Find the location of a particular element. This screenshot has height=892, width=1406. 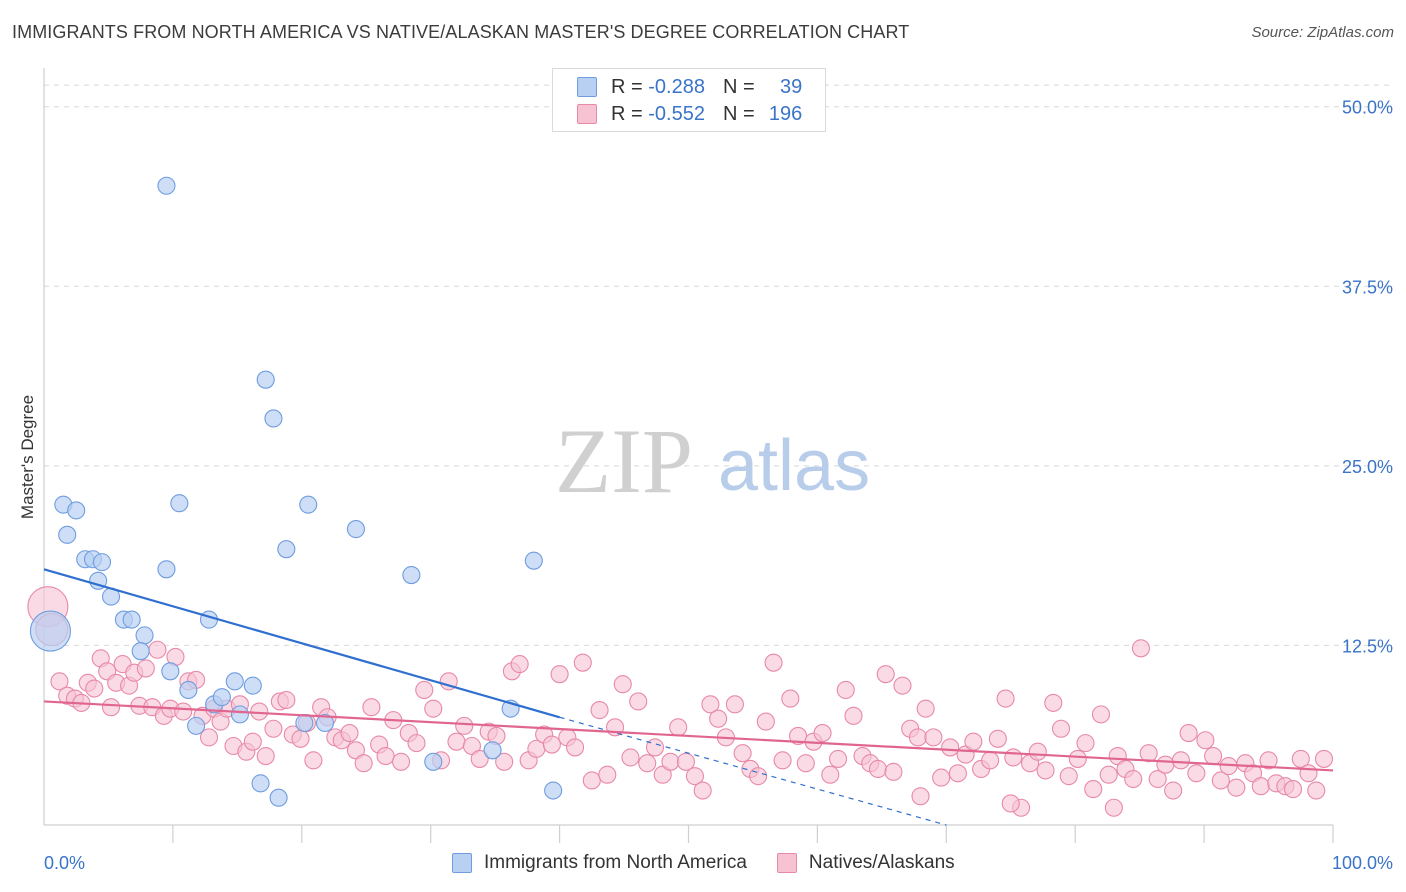

watermark-zip: ZIP is located at coordinates (624, 461).